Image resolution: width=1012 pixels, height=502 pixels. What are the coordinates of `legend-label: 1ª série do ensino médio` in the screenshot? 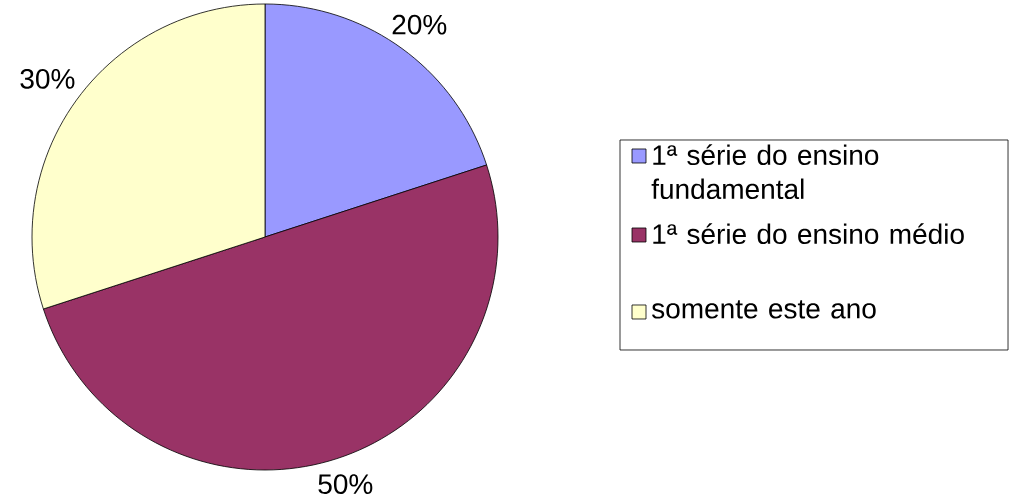 It's located at (808, 234).